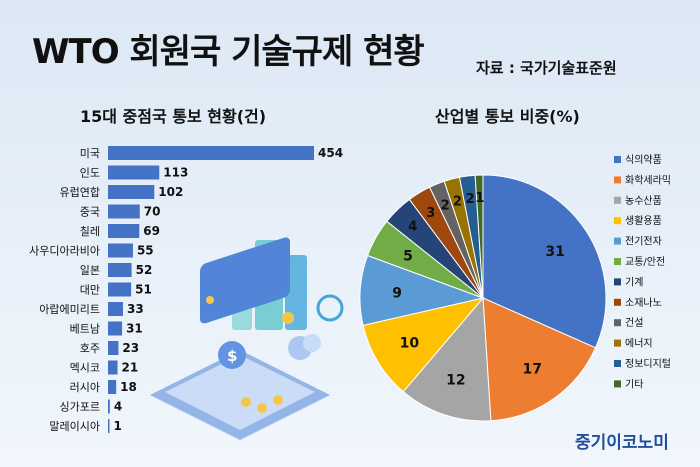  I want to click on bar-category-label: 일본, so click(90, 270).